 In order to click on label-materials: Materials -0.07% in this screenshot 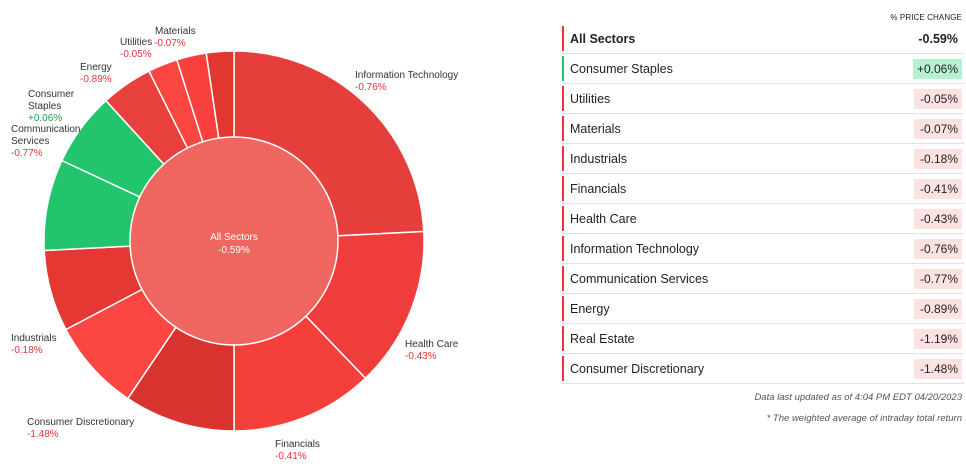, I will do `click(175, 38)`.